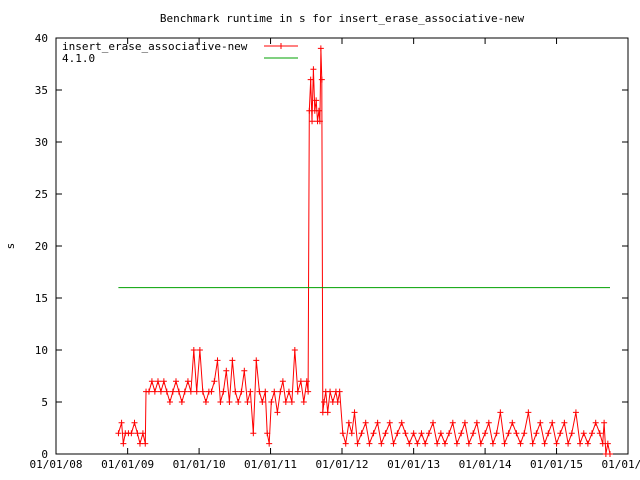  What do you see at coordinates (199, 464) in the screenshot?
I see `x-tick-label: 01/01/10` at bounding box center [199, 464].